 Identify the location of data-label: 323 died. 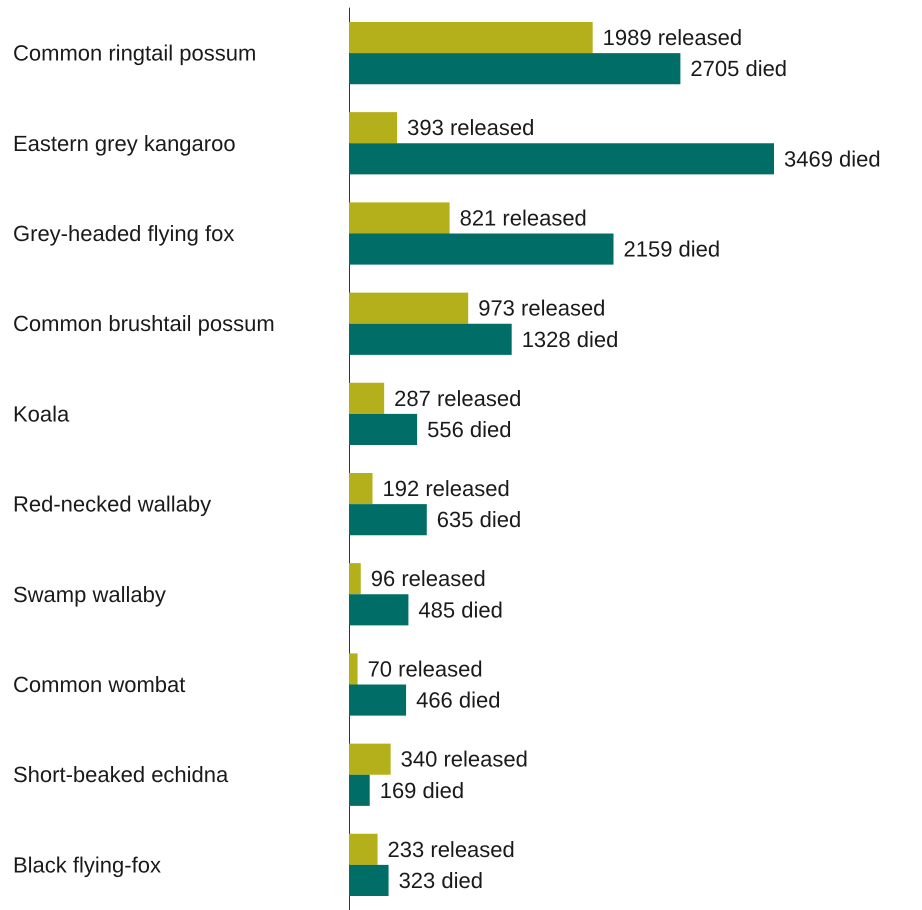
(440, 880).